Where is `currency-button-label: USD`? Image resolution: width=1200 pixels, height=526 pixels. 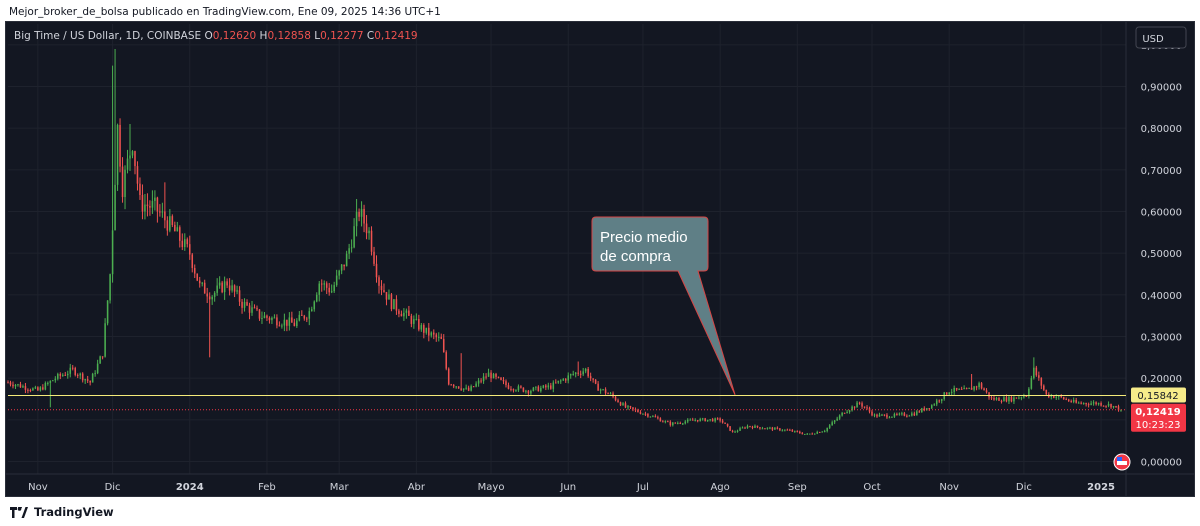
currency-button-label: USD is located at coordinates (1153, 39).